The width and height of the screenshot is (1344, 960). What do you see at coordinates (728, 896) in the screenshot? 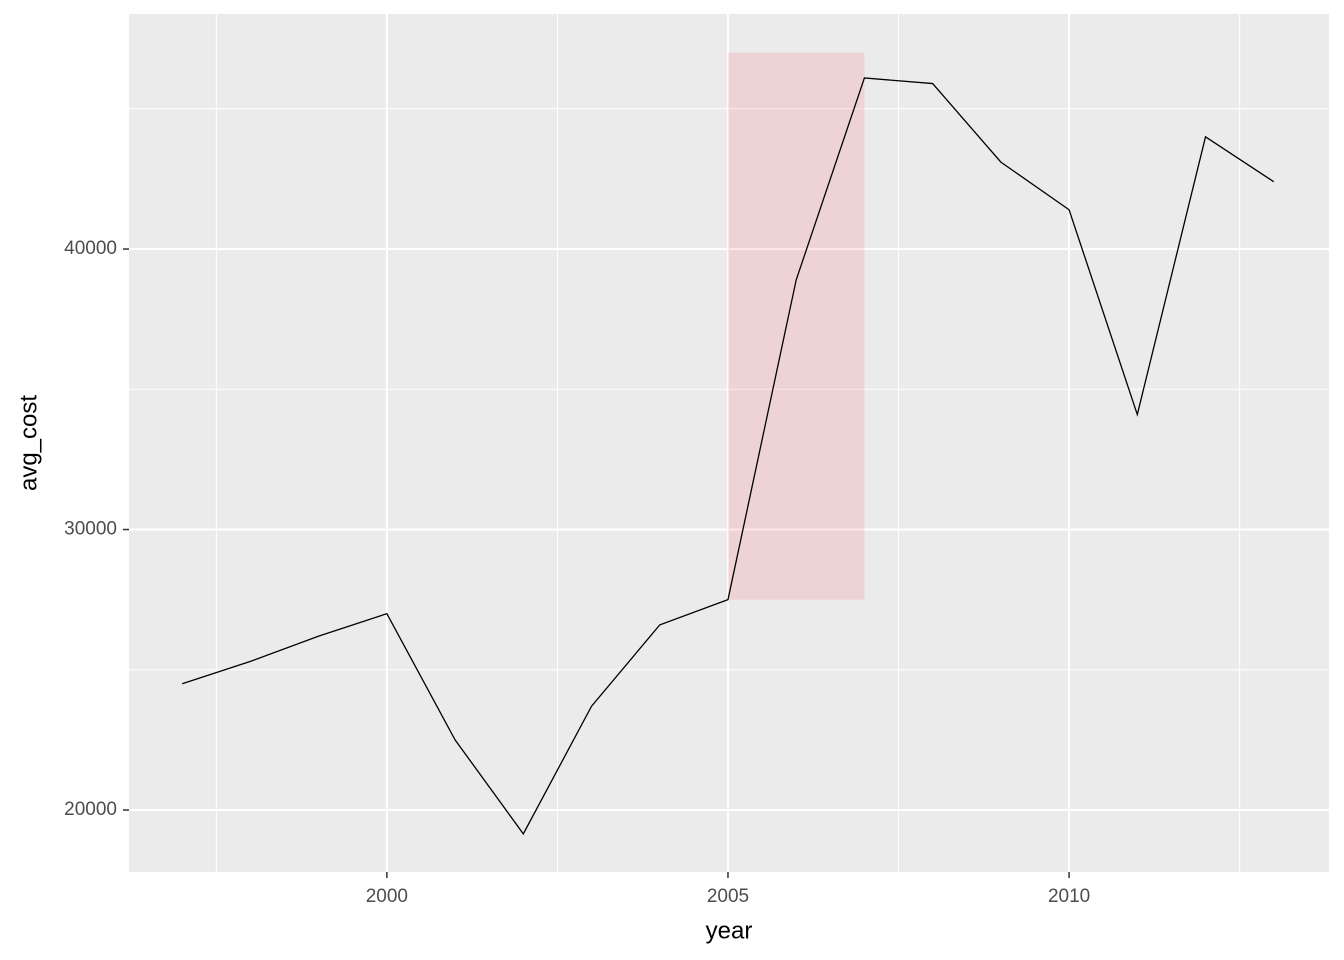
I see `x-tick-label: 2005` at bounding box center [728, 896].